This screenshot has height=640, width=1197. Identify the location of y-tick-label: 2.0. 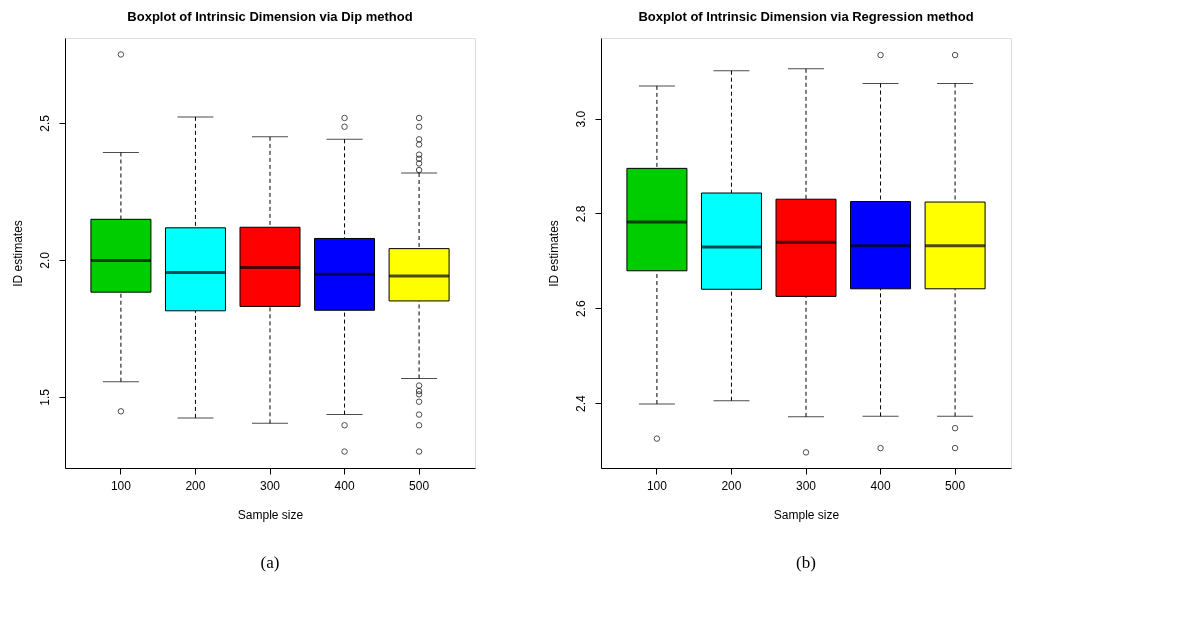
(44, 260).